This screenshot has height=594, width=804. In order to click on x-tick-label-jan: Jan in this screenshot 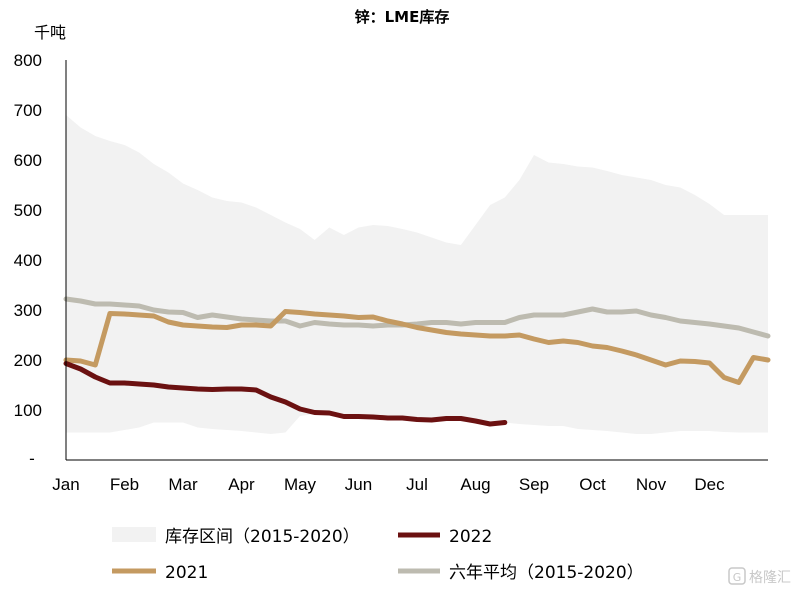, I will do `click(65, 484)`.